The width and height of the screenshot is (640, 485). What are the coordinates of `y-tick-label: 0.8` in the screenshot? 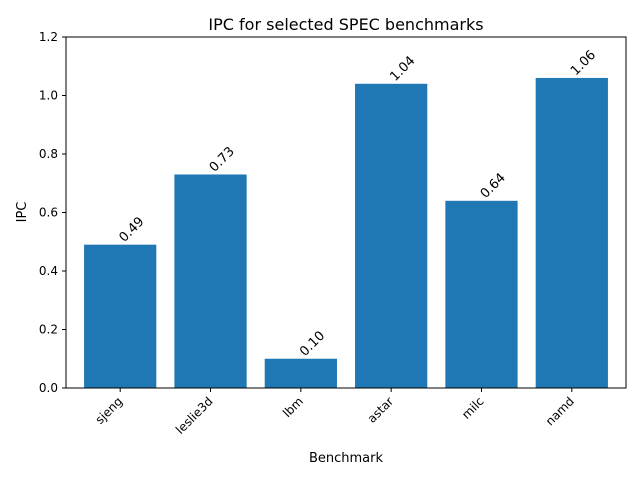 It's located at (48, 154).